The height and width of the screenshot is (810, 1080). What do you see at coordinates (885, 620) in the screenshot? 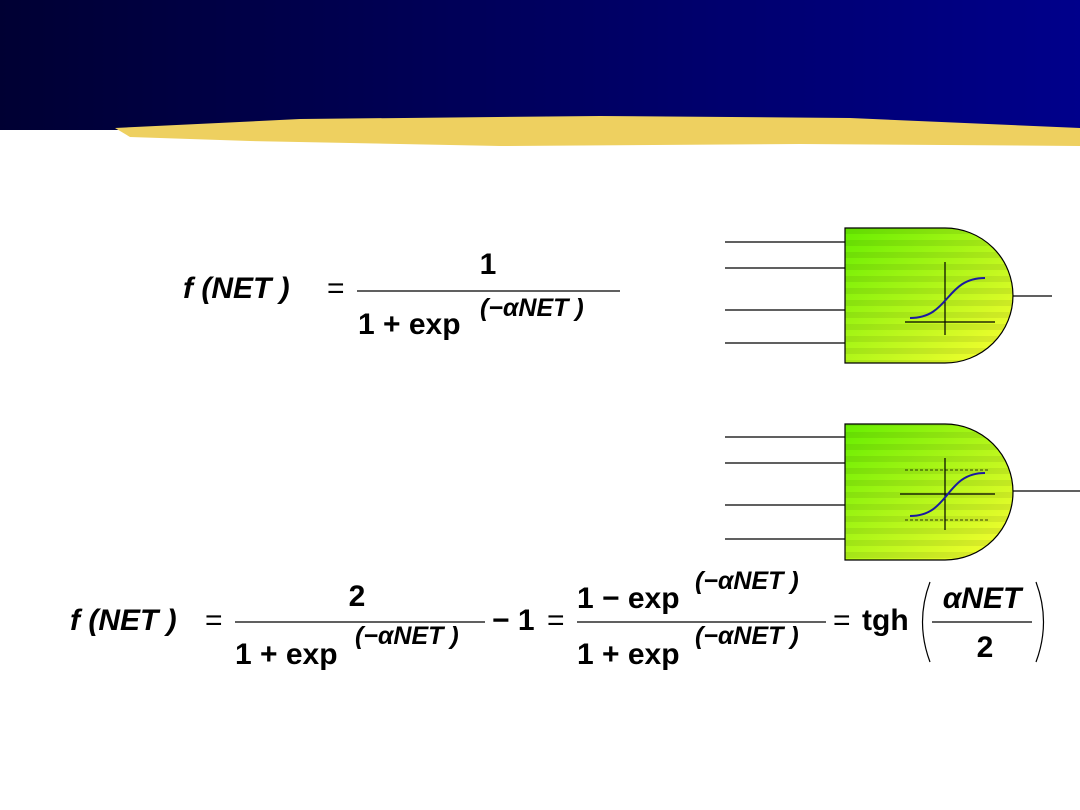
I see `formula-text: tgh` at bounding box center [885, 620].